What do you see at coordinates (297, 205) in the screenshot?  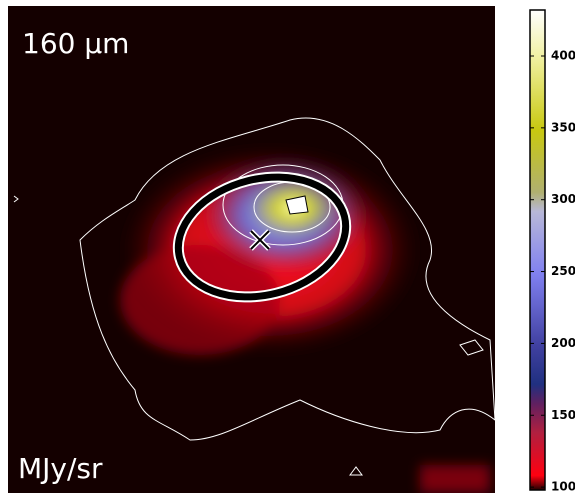 I see `contour` at bounding box center [297, 205].